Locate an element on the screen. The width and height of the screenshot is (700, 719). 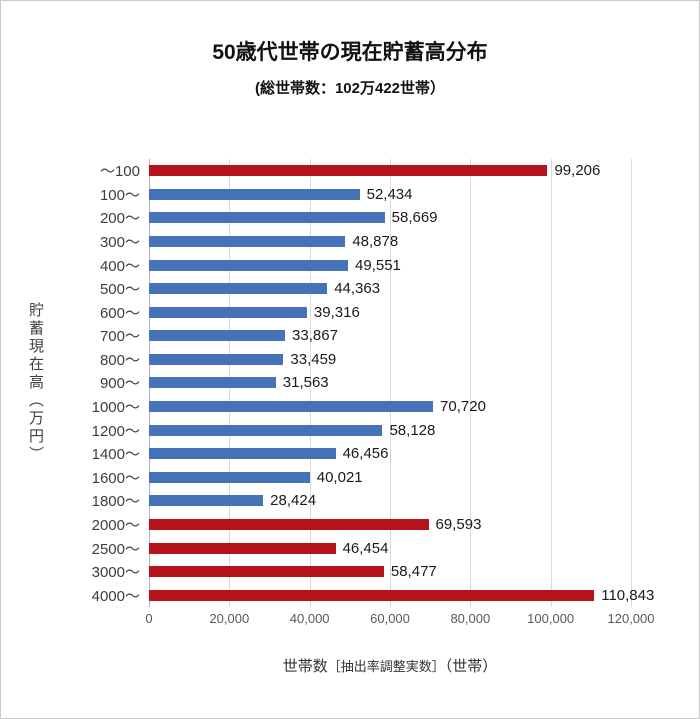
bar-value-label: 33,867 is located at coordinates (315, 336).